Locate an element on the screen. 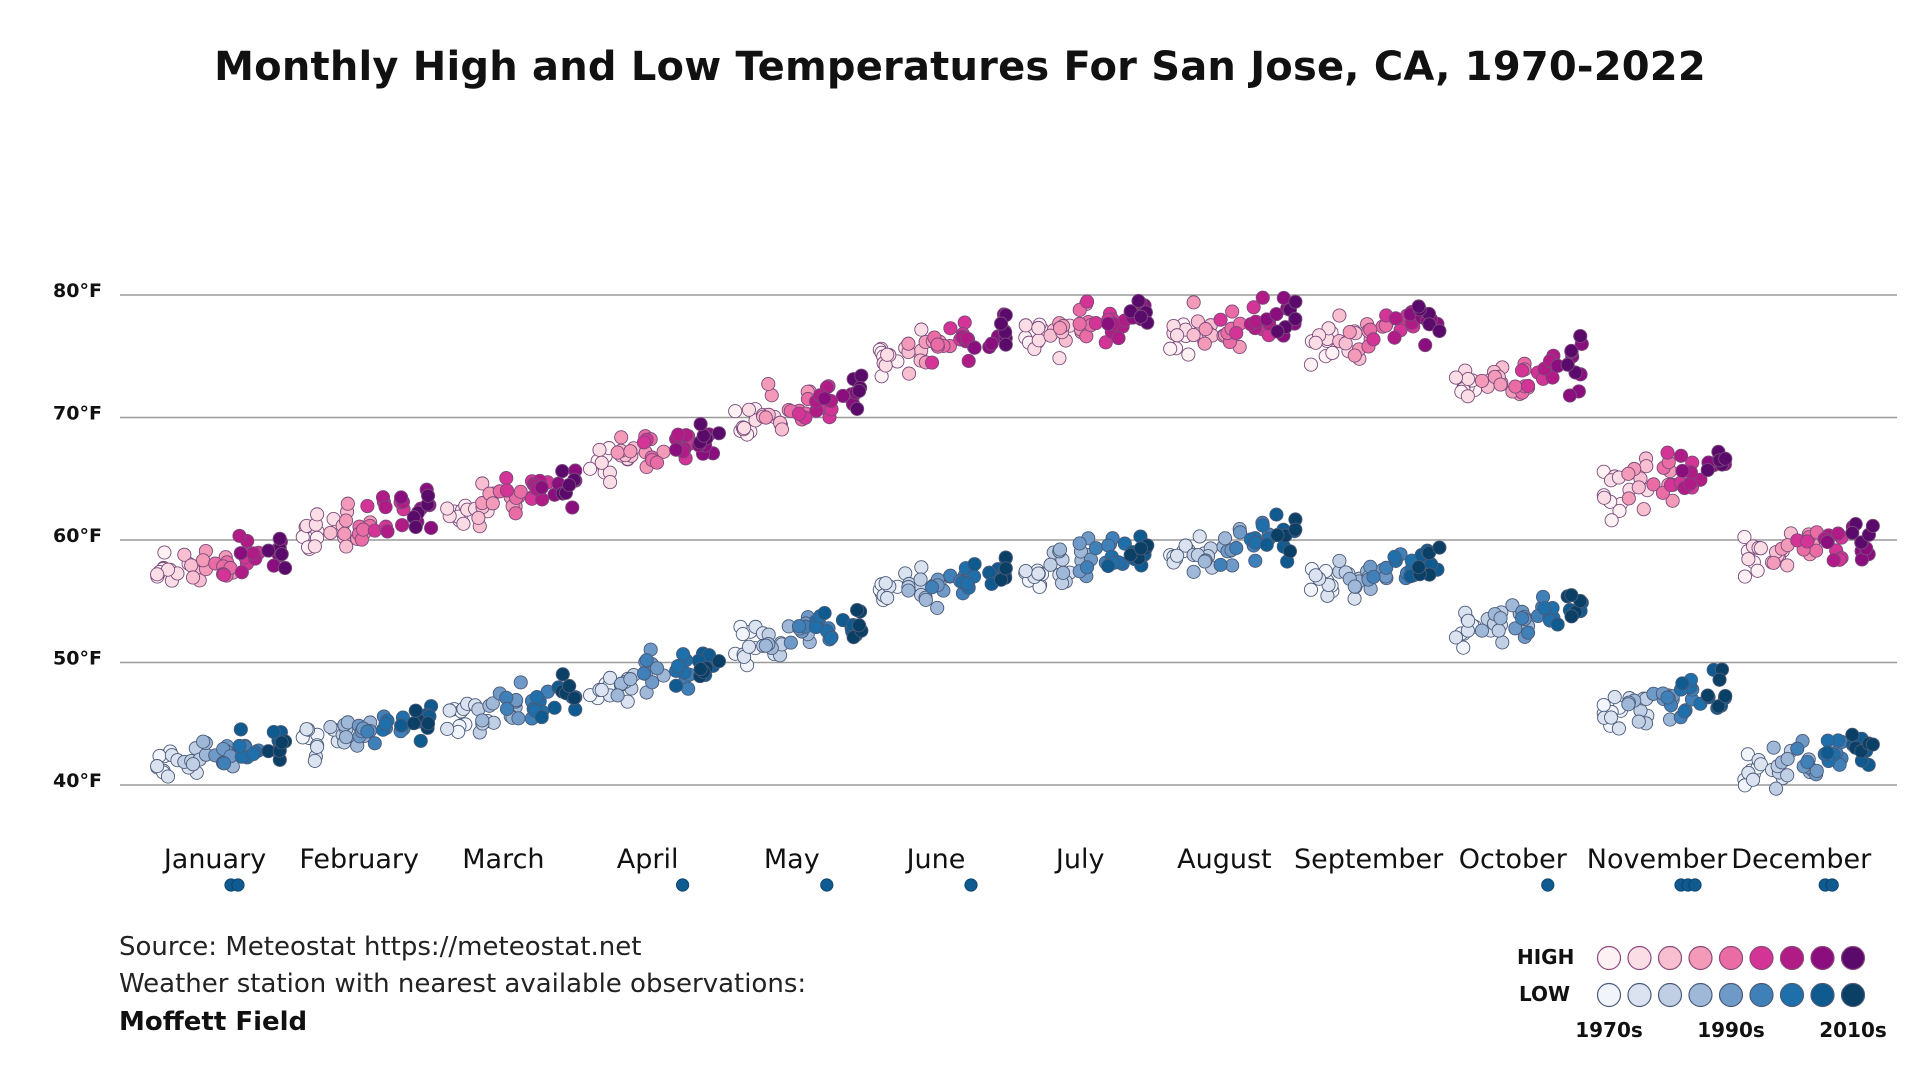  x-tick-label: December is located at coordinates (1801, 859).